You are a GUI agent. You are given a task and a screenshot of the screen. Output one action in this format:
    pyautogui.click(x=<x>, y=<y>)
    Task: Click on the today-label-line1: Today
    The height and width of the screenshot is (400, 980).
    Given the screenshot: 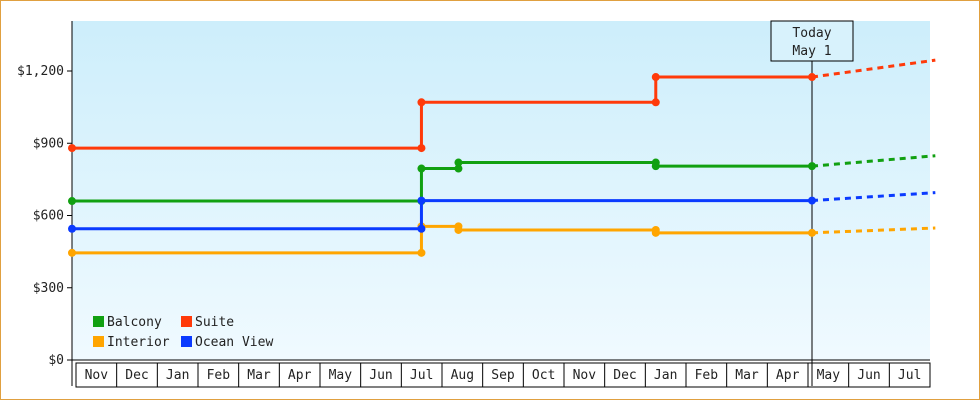 What is the action you would take?
    pyautogui.click(x=811, y=33)
    